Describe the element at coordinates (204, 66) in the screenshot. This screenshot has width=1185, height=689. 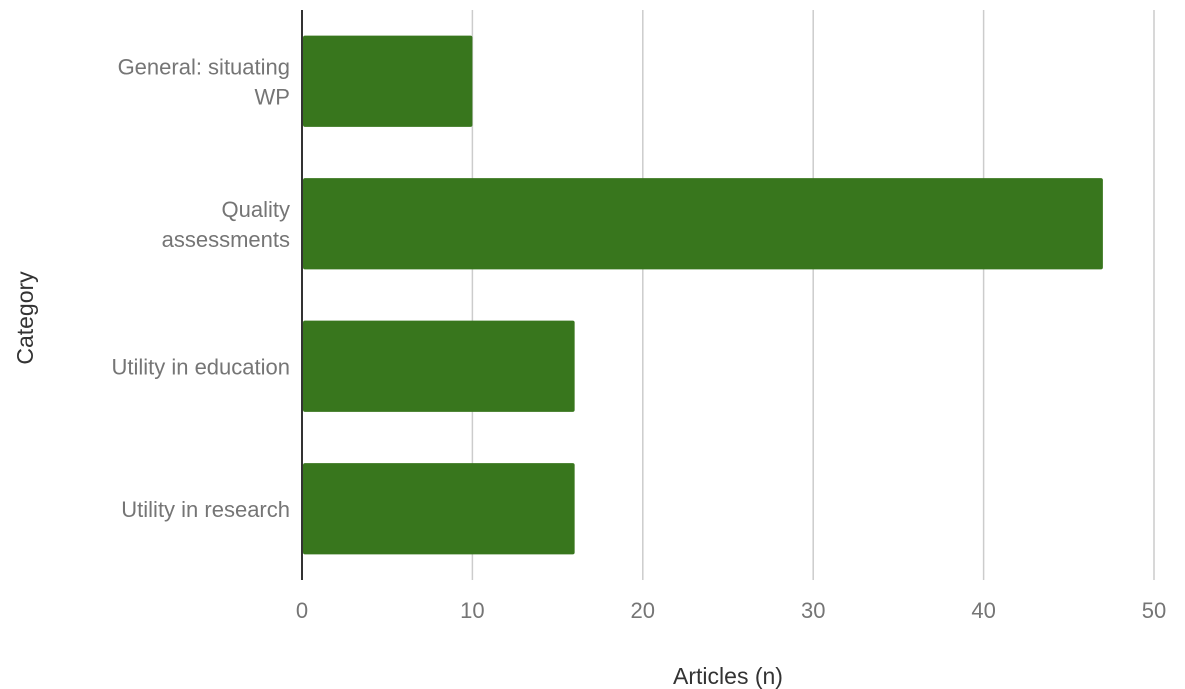
I see `category-label-line: General: situating` at that location.